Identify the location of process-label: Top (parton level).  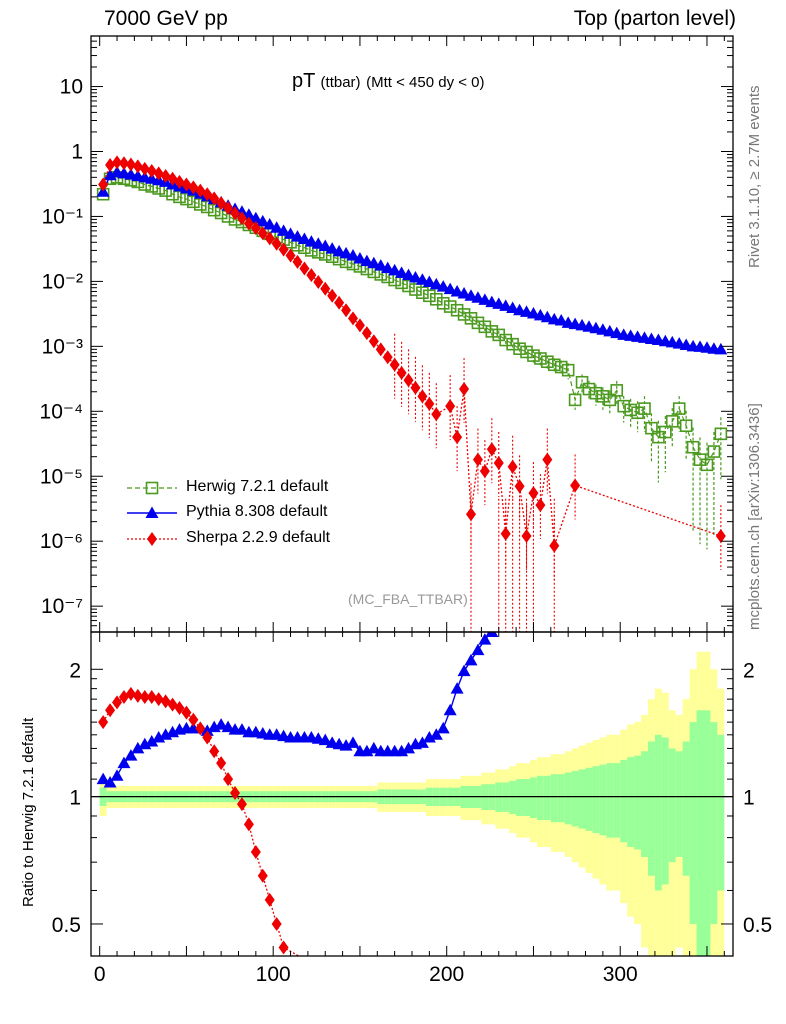
(654, 18).